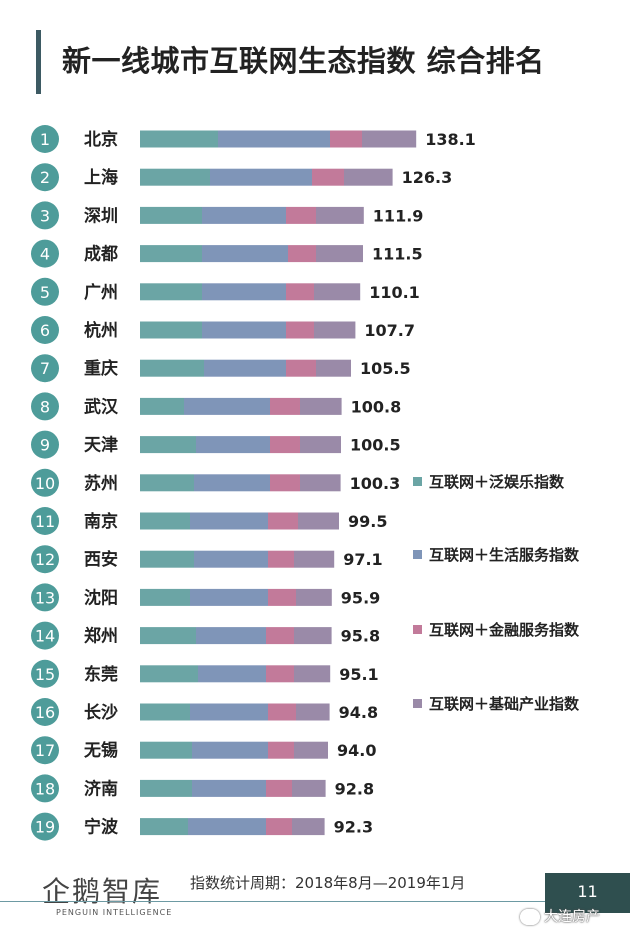 The image size is (630, 945). What do you see at coordinates (45, 712) in the screenshot?
I see `rank-label: 16` at bounding box center [45, 712].